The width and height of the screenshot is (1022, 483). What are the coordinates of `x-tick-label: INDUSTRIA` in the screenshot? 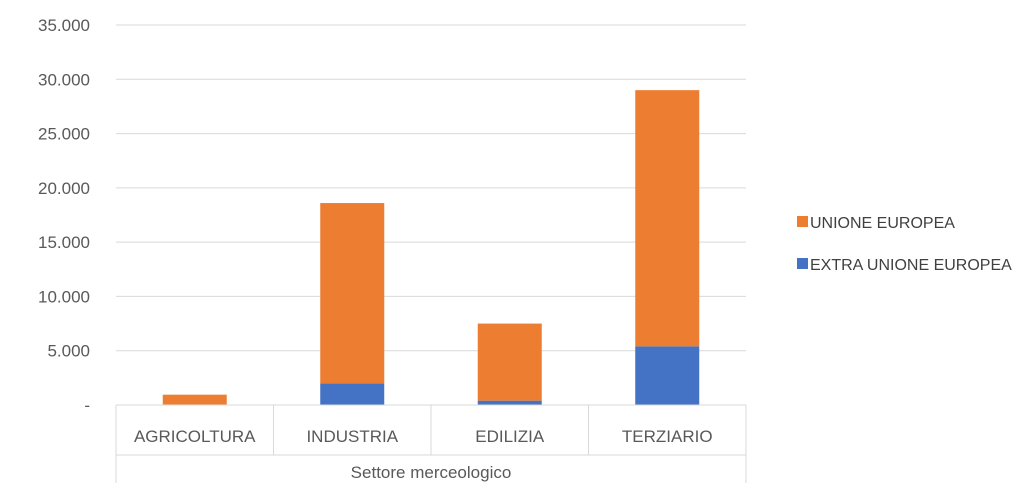 It's located at (352, 436).